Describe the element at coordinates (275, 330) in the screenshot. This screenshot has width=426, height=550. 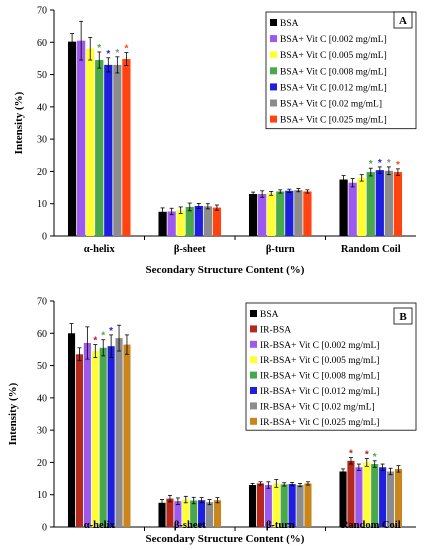
I see `legend-label: IR-BSA` at that location.